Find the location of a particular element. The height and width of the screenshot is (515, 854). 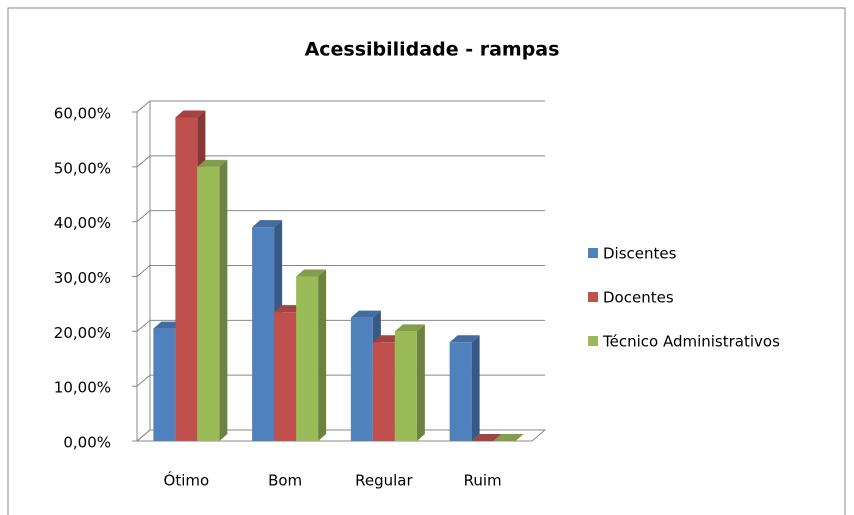

x-tick-label: Bom is located at coordinates (285, 481).